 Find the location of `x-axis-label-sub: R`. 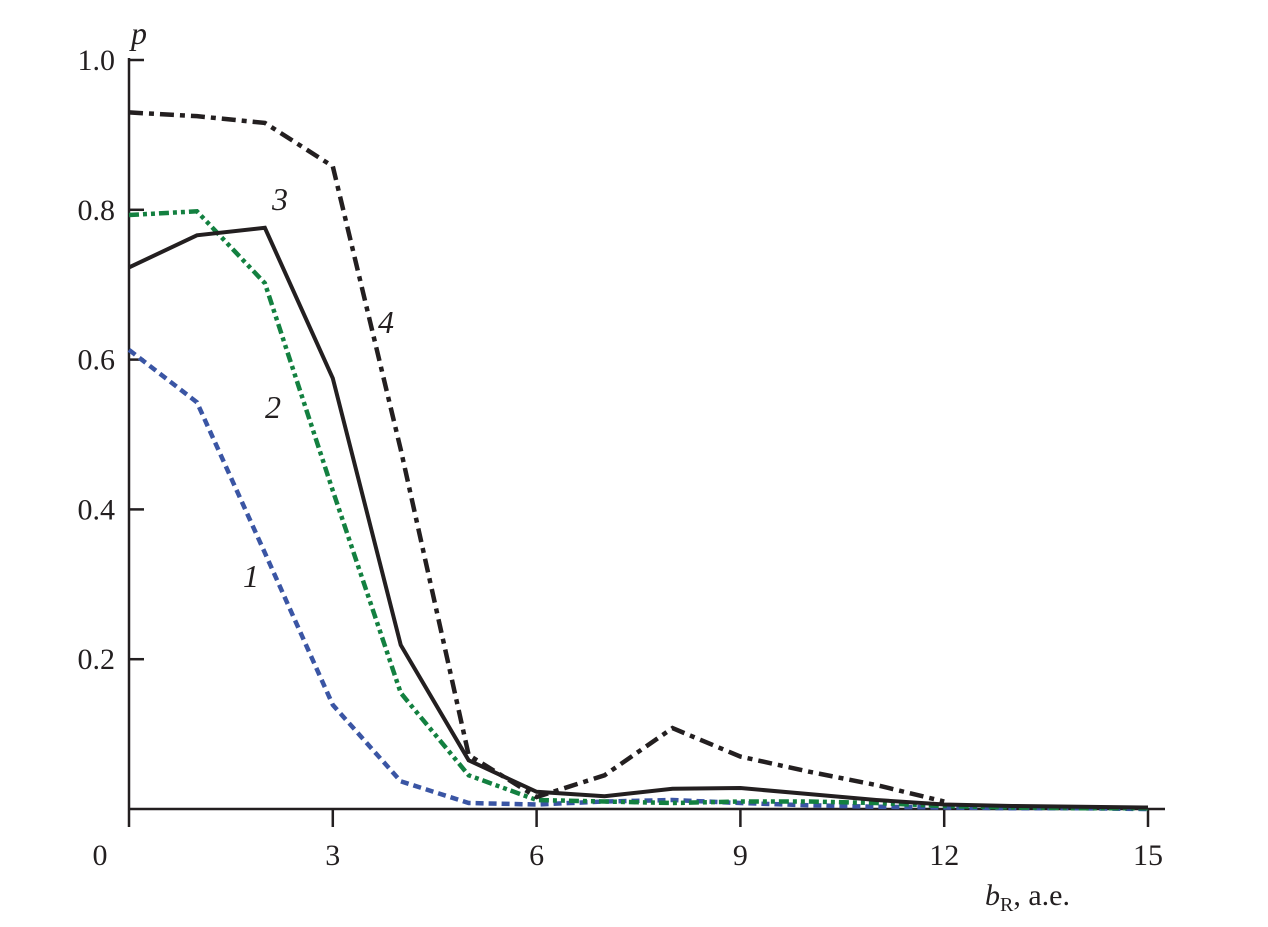

x-axis-label-sub: R is located at coordinates (1007, 905).